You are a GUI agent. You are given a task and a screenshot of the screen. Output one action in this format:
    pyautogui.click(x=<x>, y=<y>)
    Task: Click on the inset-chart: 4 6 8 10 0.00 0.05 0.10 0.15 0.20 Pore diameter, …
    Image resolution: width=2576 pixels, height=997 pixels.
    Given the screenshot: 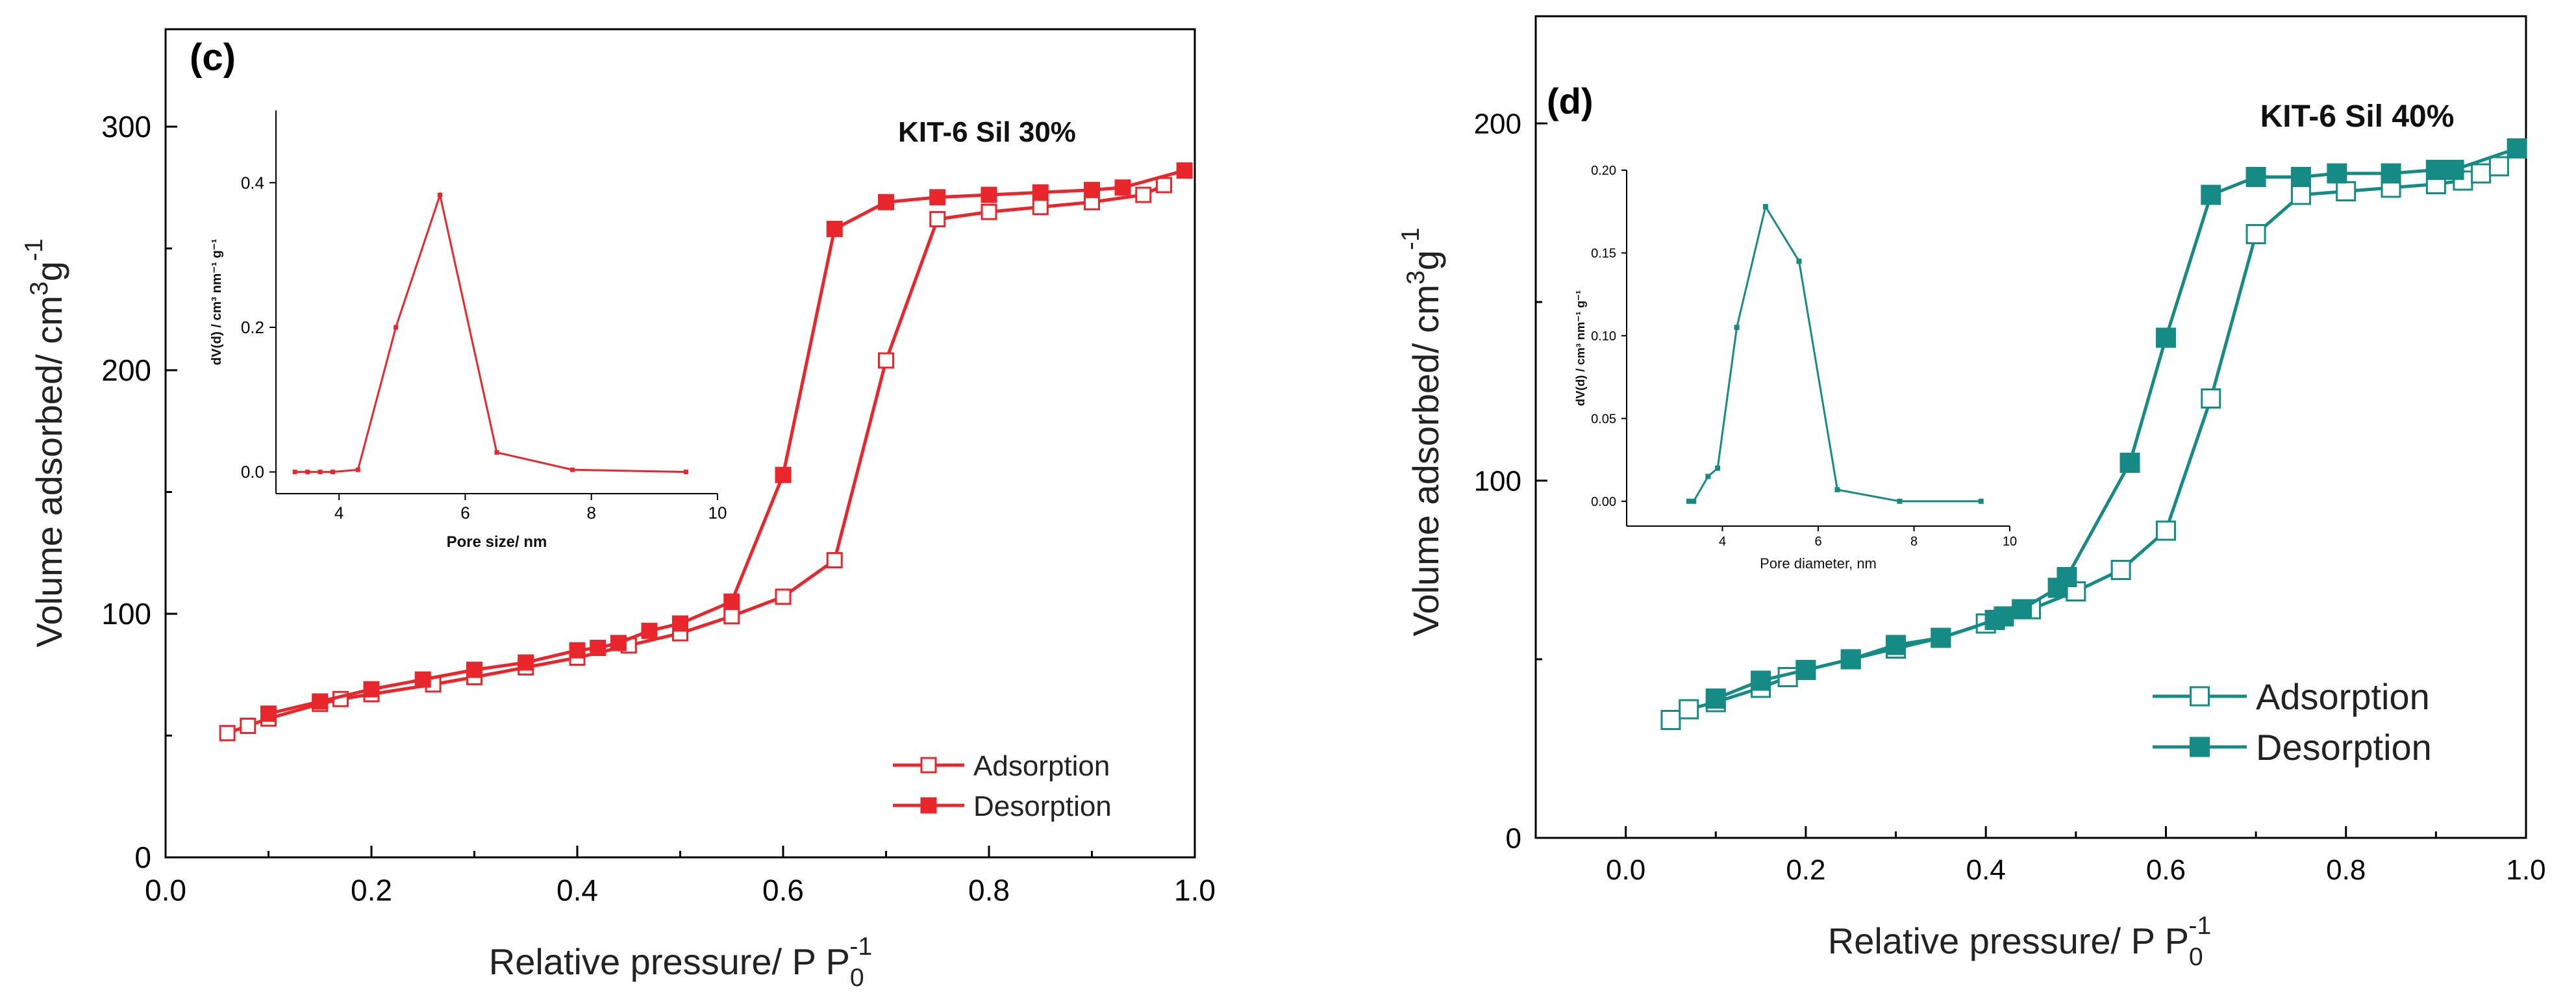 What is the action you would take?
    pyautogui.click(x=1795, y=368)
    